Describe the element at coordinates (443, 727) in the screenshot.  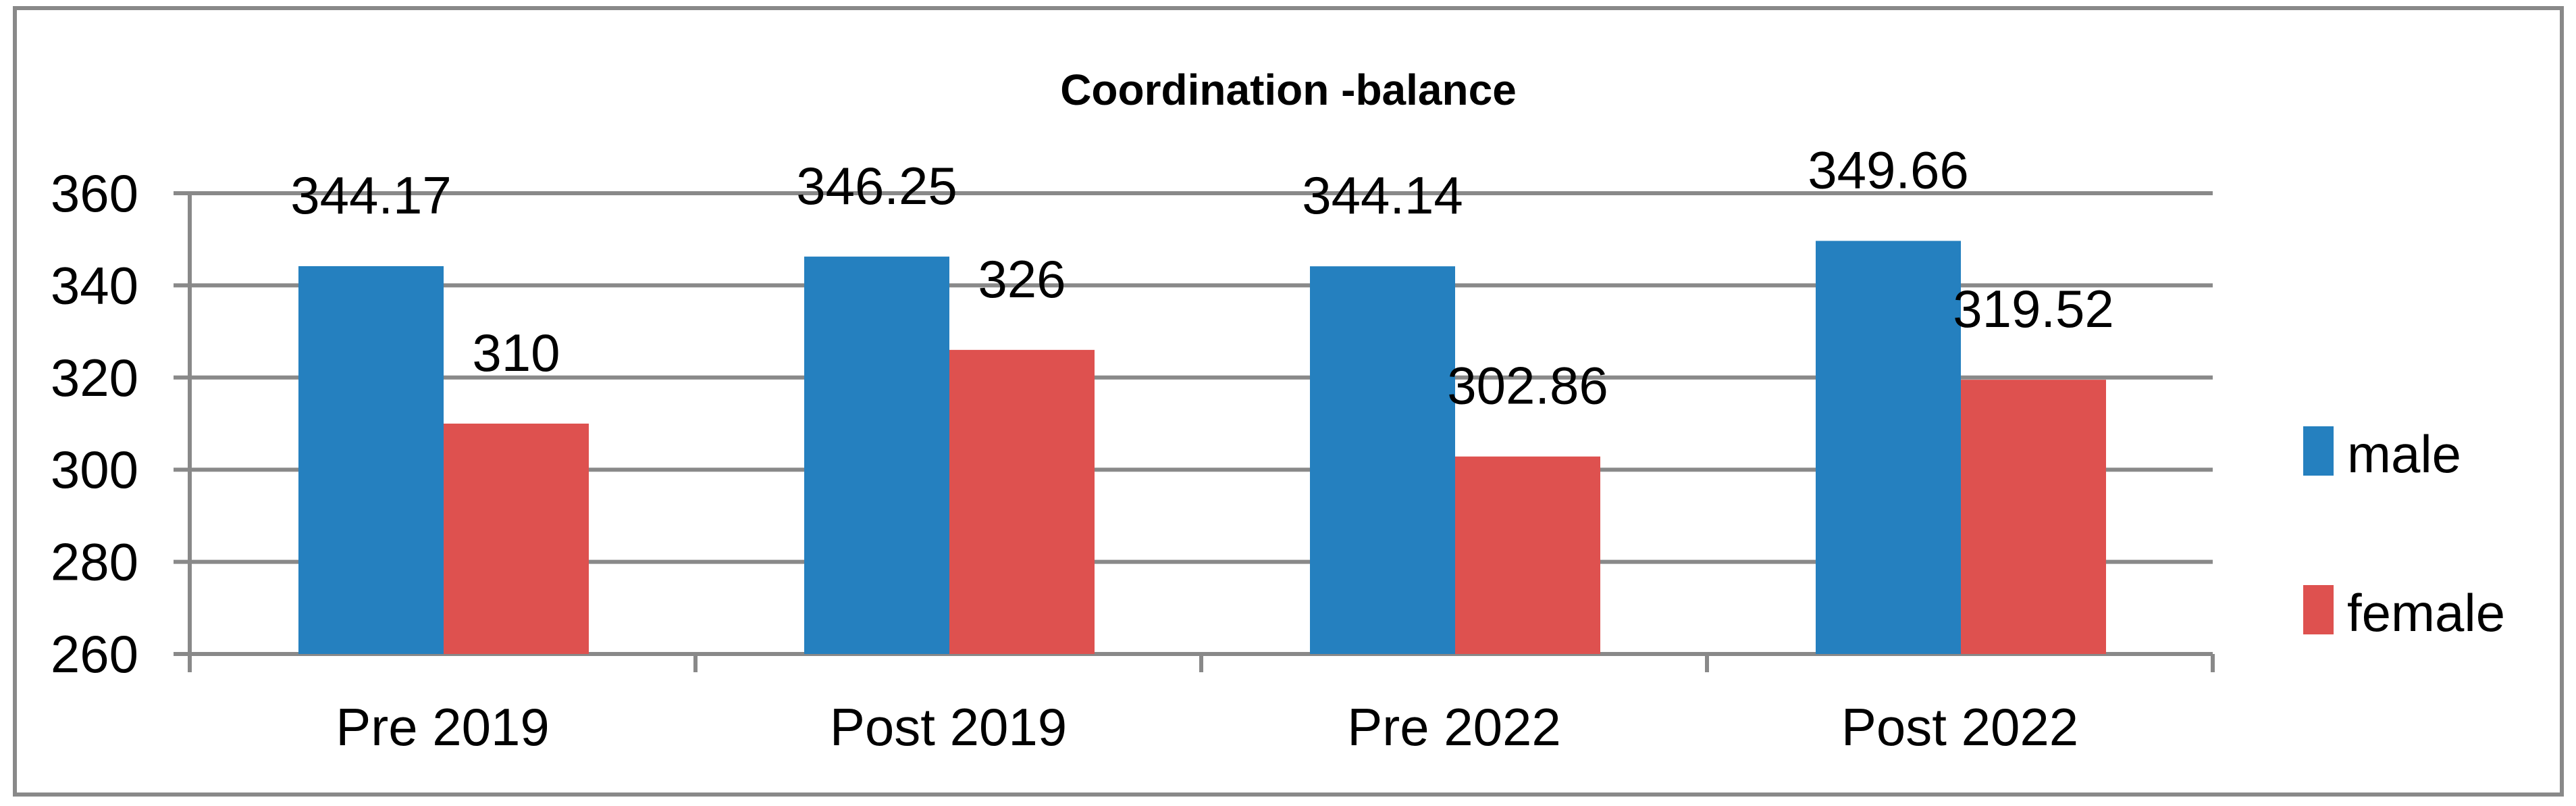
I see `x-tick-label: Pre 2019` at that location.